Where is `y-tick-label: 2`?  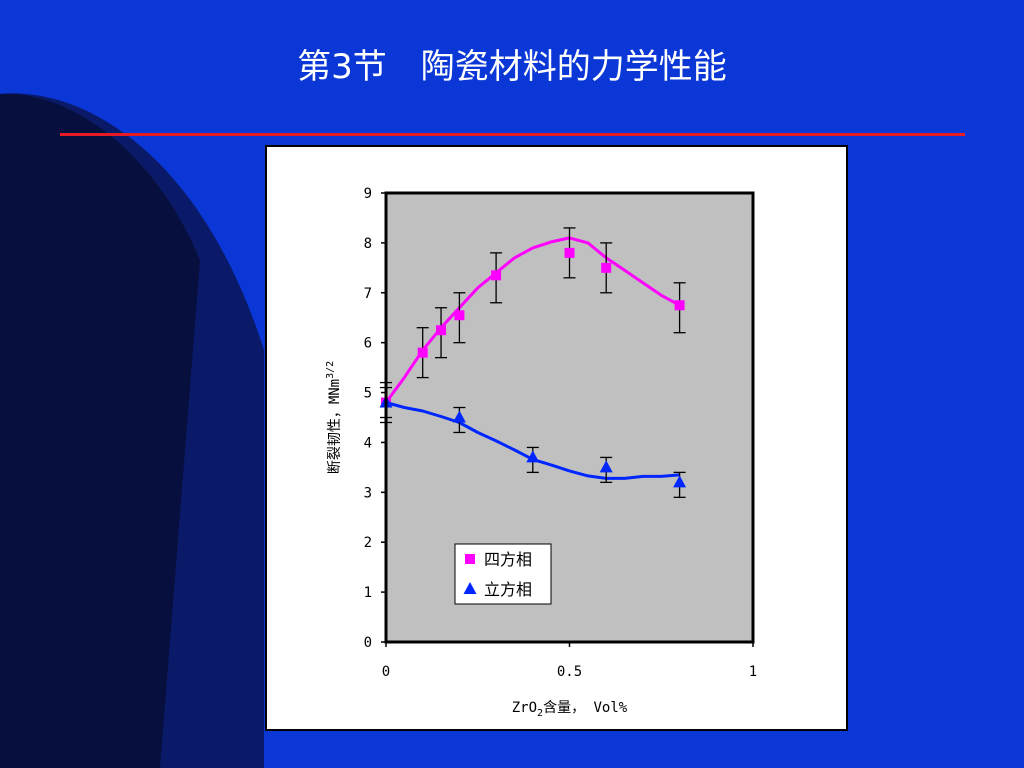
y-tick-label: 2 is located at coordinates (368, 543).